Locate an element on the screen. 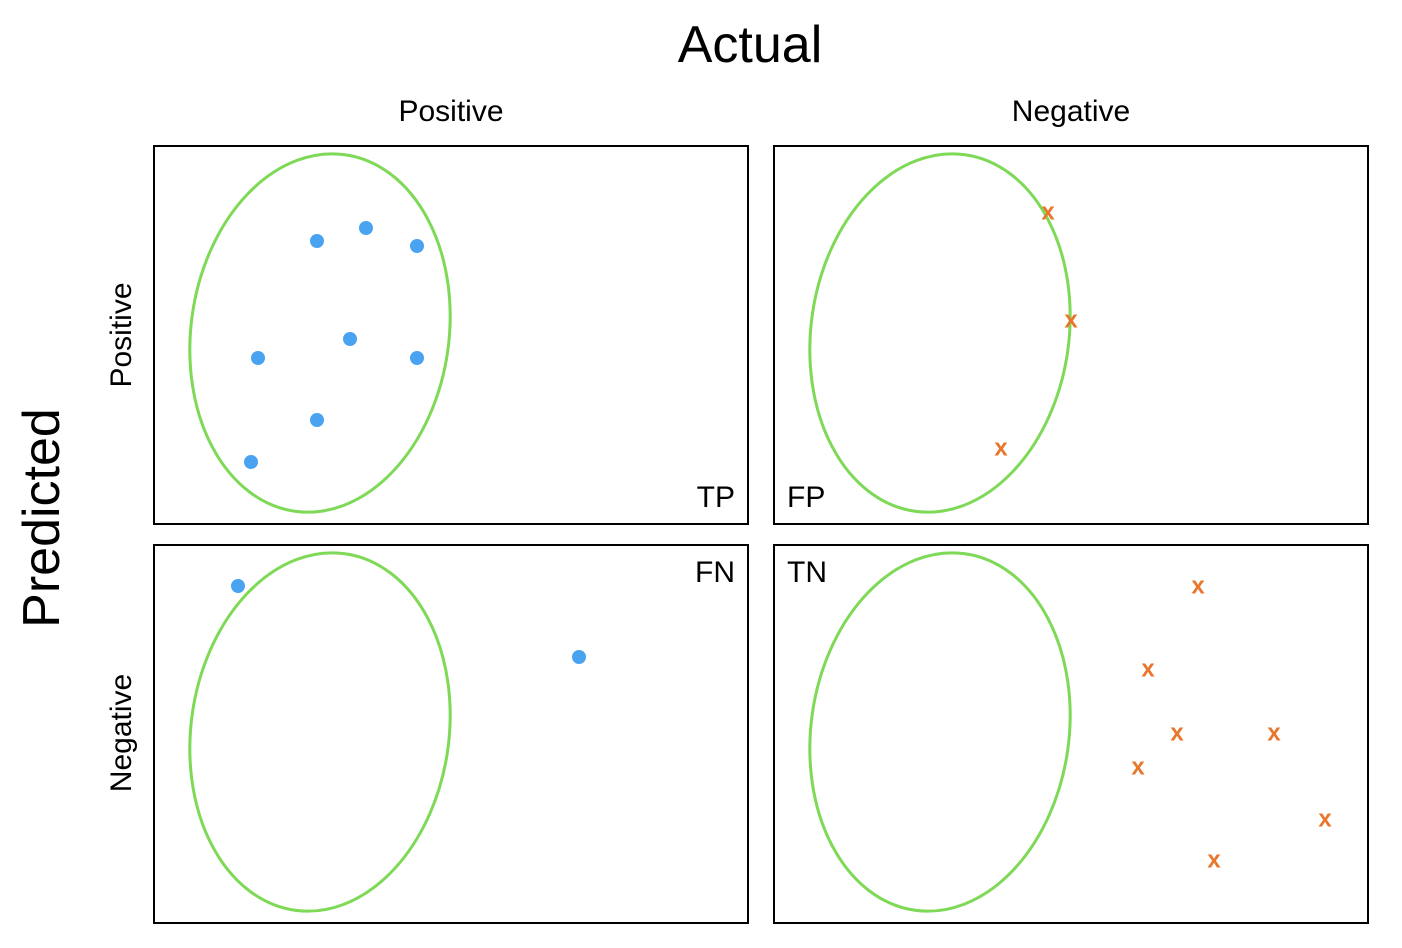 This screenshot has width=1402, height=948. cell-label-fn: FN is located at coordinates (715, 572).